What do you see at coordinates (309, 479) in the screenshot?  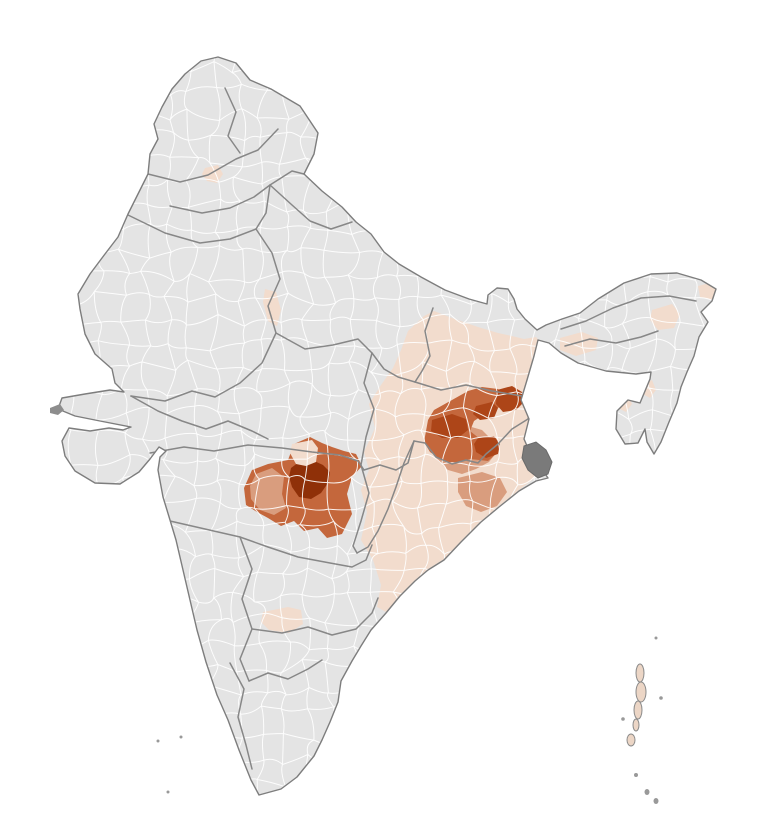 I see `region-highest` at bounding box center [309, 479].